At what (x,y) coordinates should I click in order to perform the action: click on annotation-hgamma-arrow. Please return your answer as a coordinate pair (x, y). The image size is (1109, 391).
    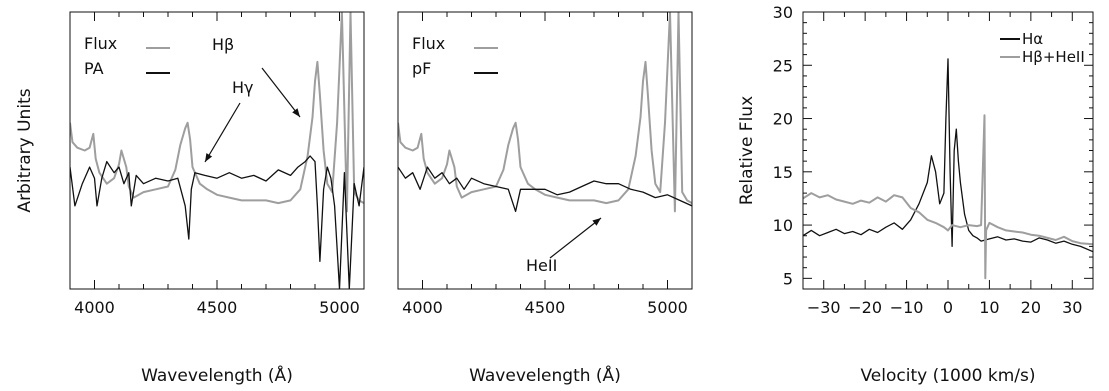
    Looking at the image, I should click on (222, 132).